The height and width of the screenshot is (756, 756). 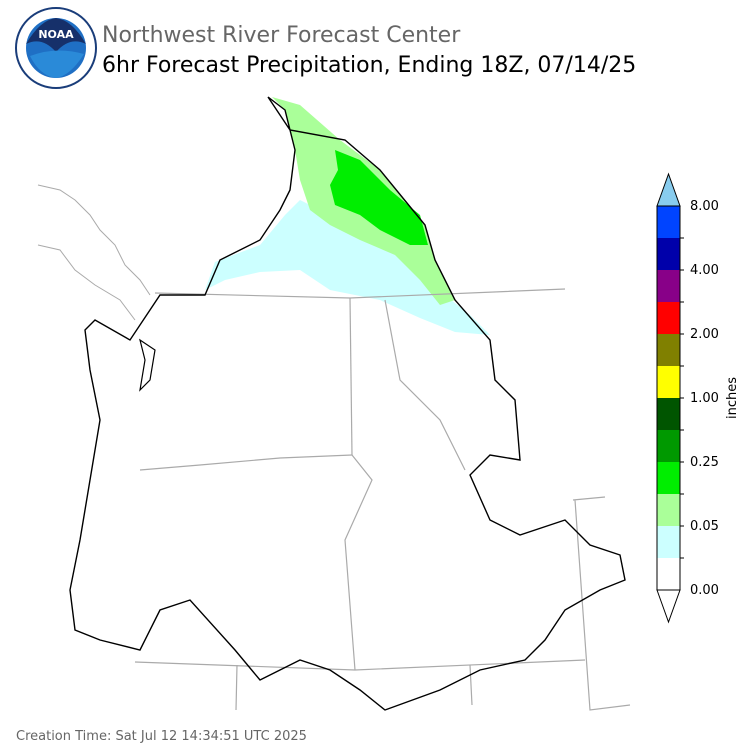 I want to click on title: Northwest River Forecast Center, so click(x=281, y=35).